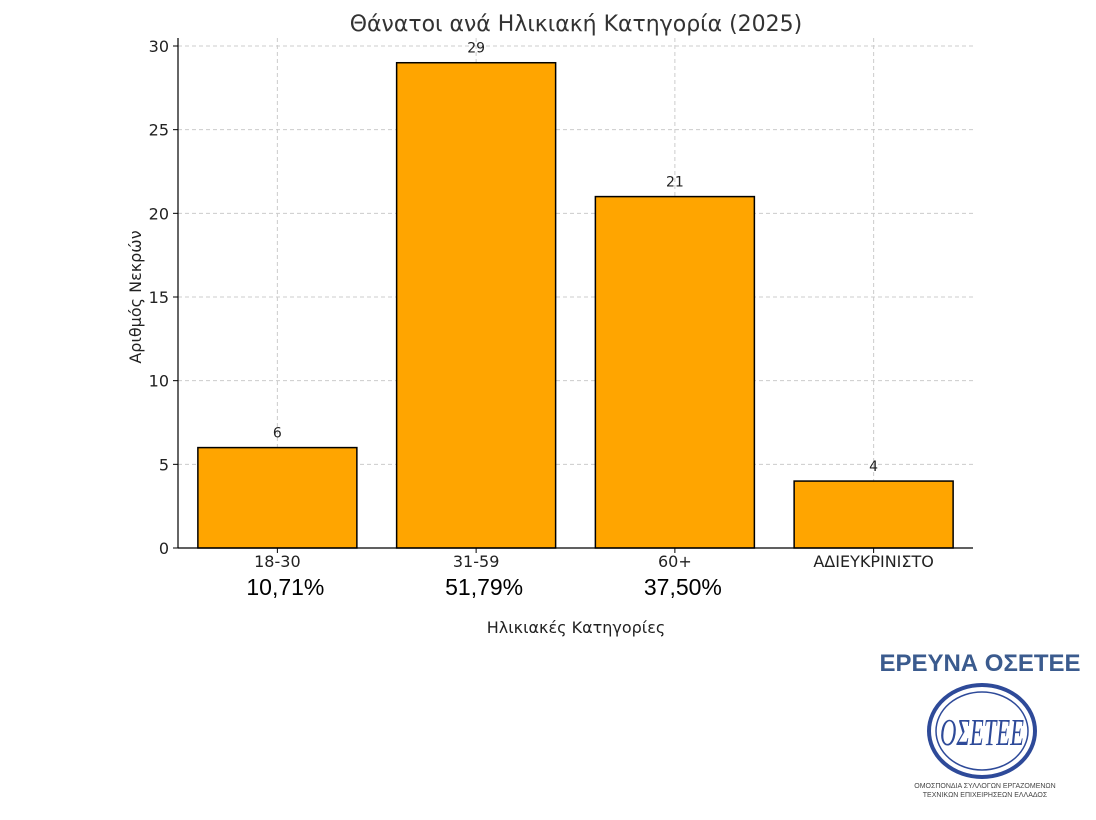 The image size is (1096, 820). What do you see at coordinates (682, 587) in the screenshot?
I see `percentage-label: 37,50%` at bounding box center [682, 587].